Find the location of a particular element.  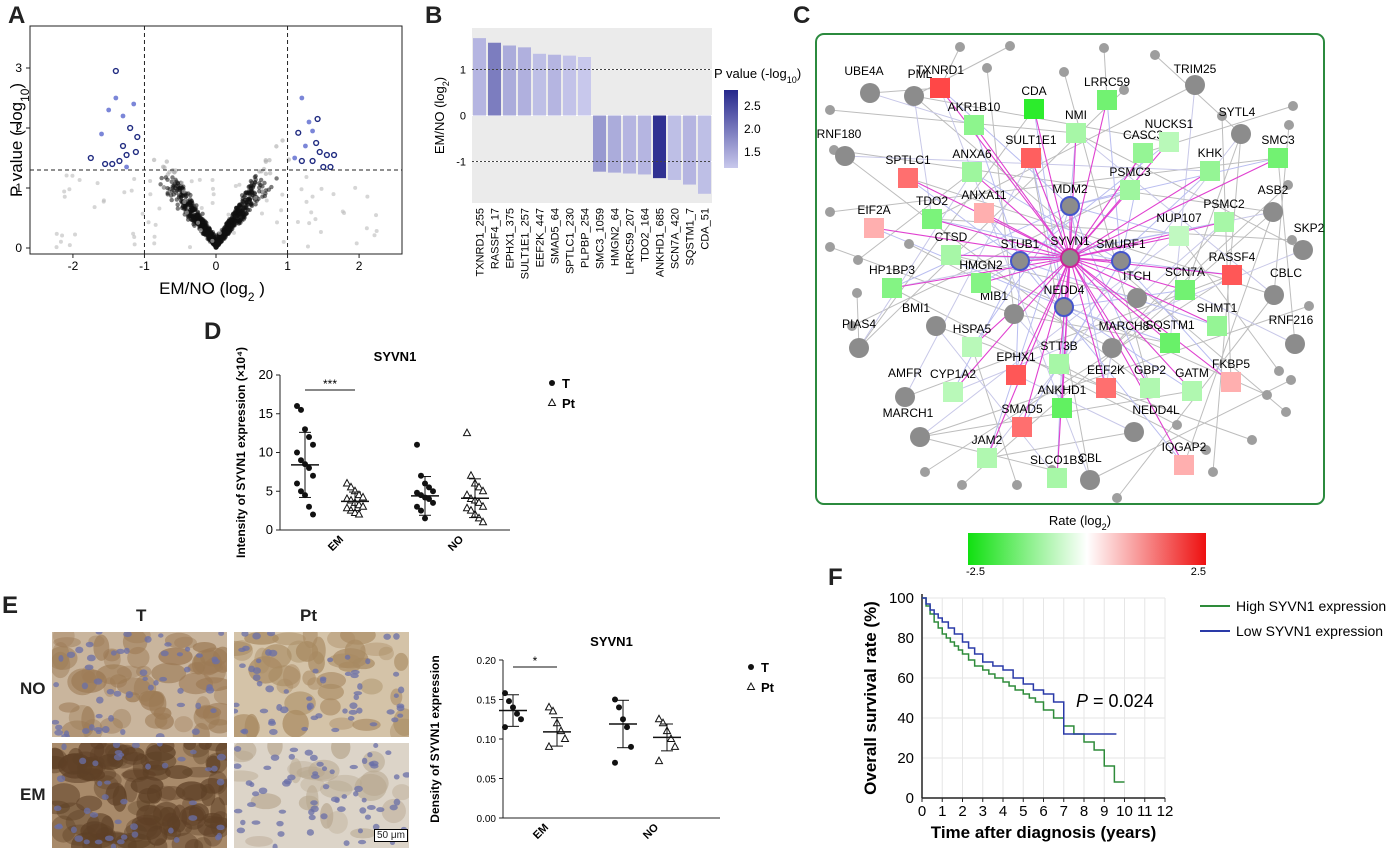

node-label: EPHX1 is located at coordinates (1016, 357).